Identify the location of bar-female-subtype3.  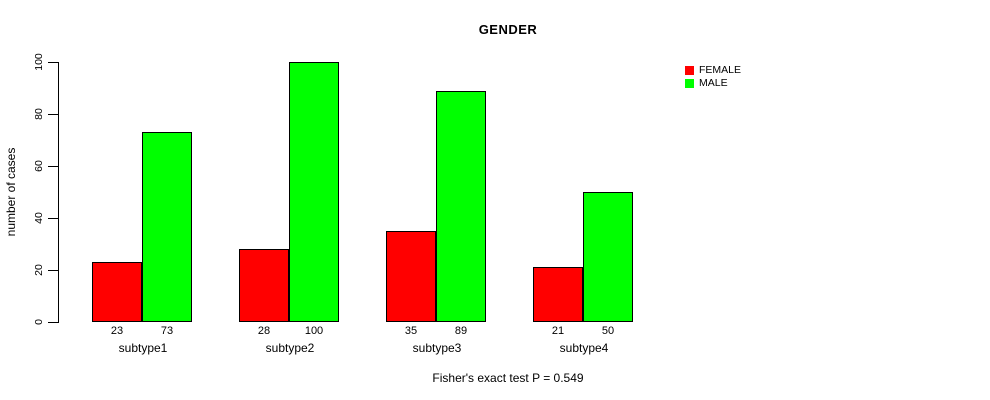
(411, 276).